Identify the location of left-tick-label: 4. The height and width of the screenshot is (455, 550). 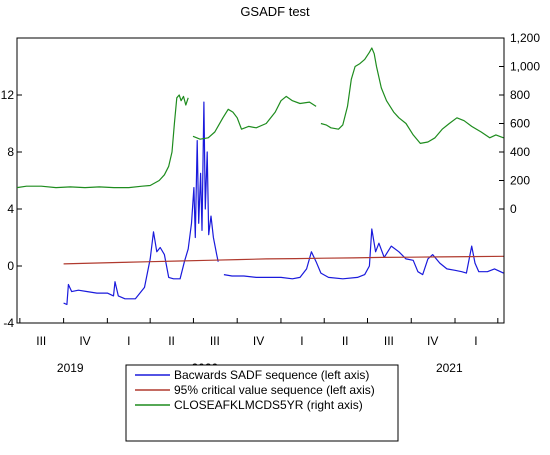
(10, 209).